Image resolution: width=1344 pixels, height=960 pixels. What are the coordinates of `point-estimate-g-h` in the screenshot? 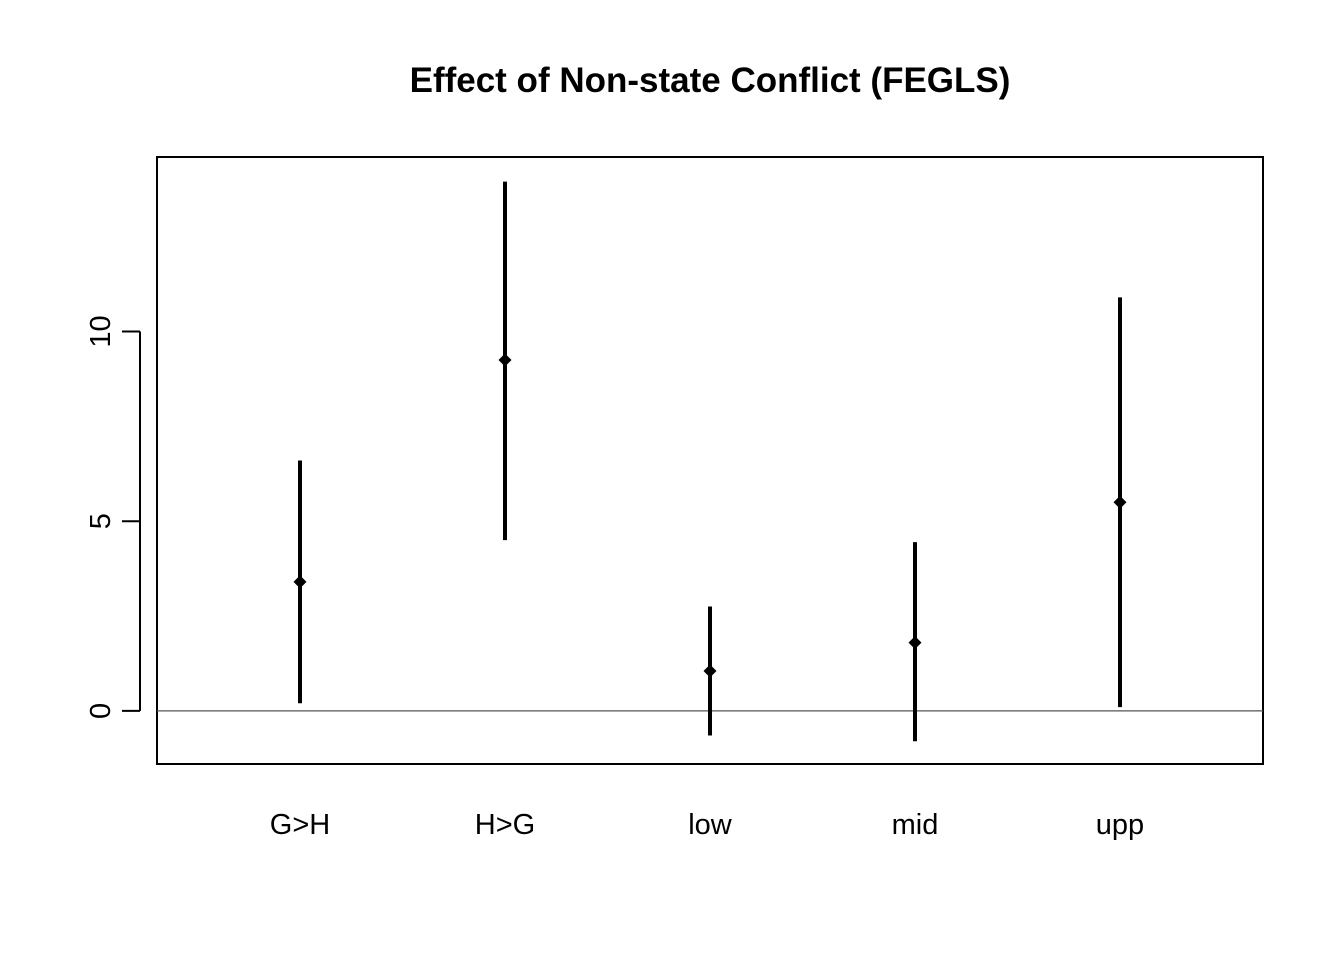 It's located at (300, 582).